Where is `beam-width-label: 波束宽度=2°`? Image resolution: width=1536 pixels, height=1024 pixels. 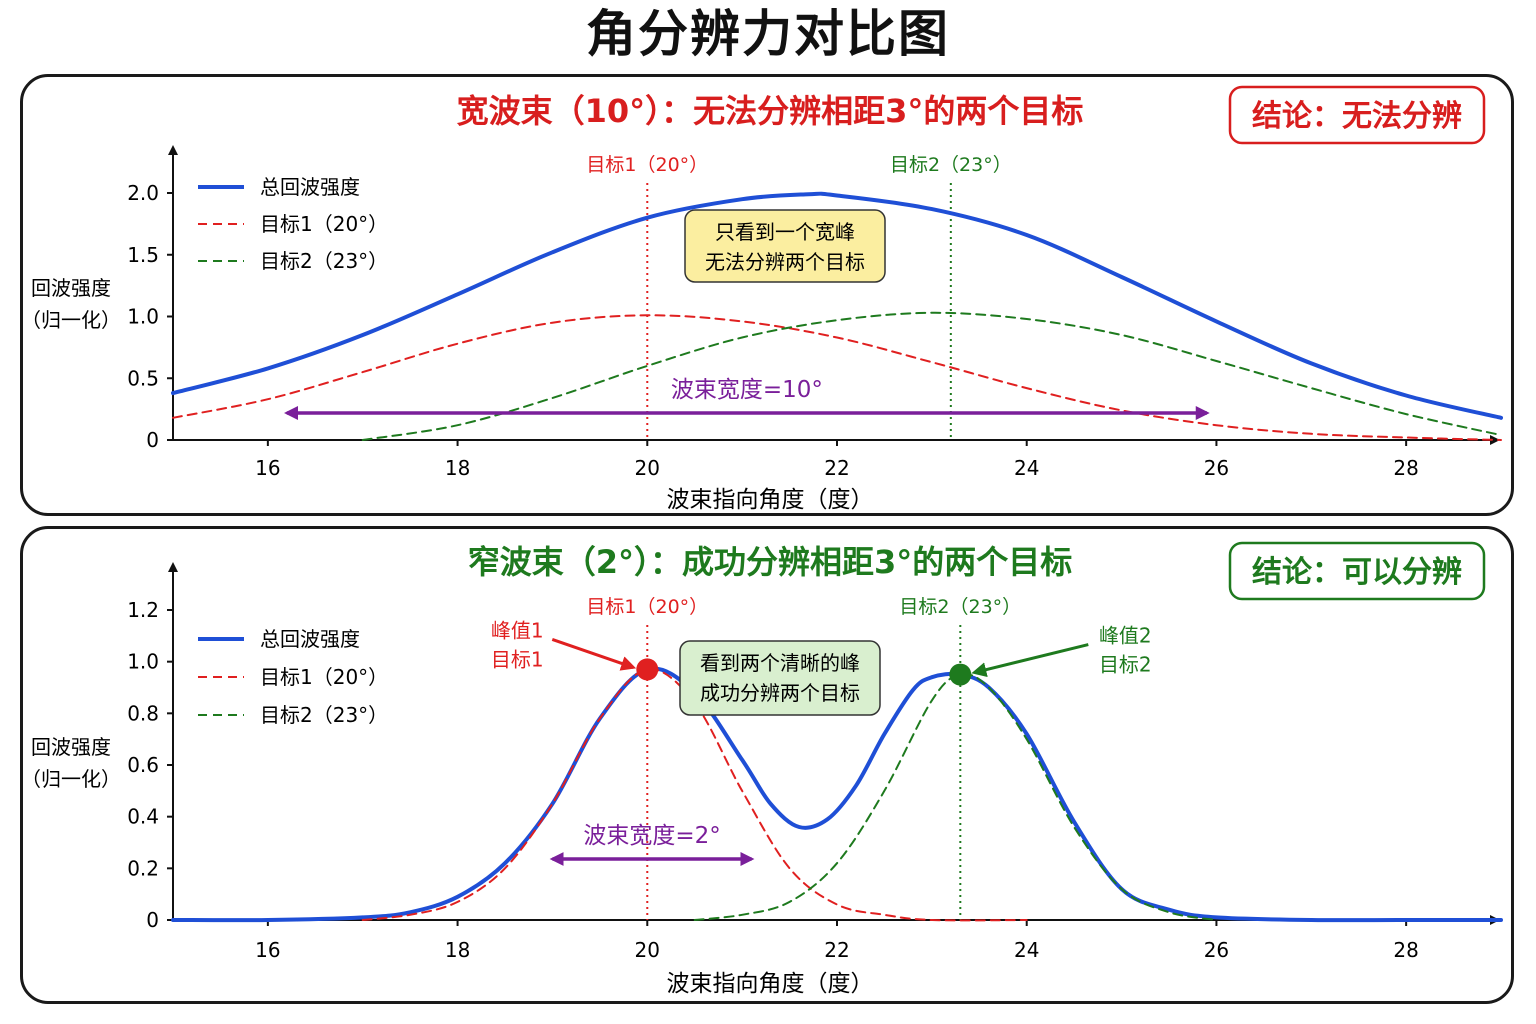 beam-width-label: 波束宽度=2° is located at coordinates (651, 836).